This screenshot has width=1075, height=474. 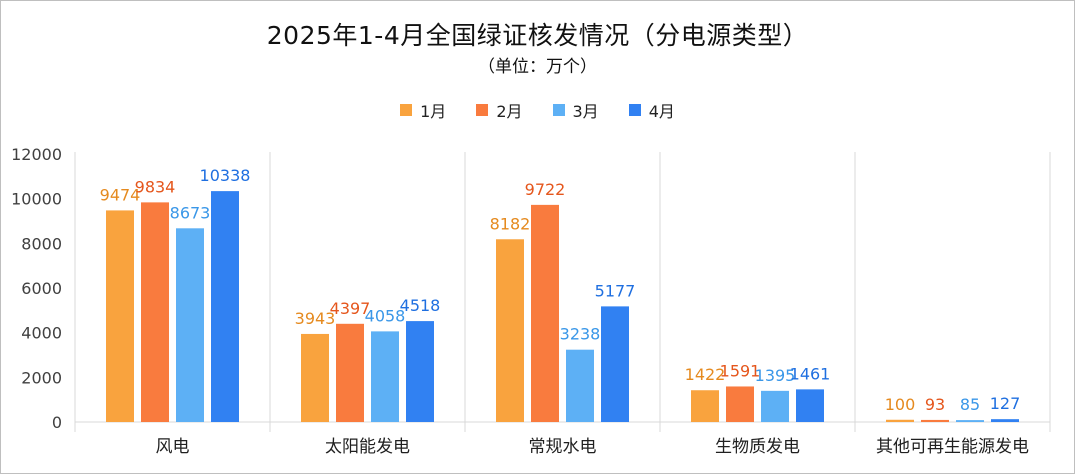 What do you see at coordinates (120, 194) in the screenshot?
I see `data-label: 9474` at bounding box center [120, 194].